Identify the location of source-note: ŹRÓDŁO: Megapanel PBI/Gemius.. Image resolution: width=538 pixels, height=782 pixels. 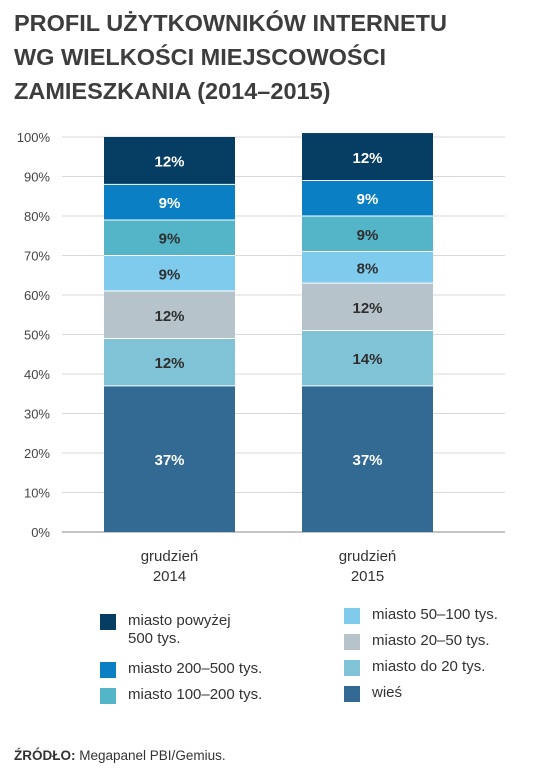
(120, 755).